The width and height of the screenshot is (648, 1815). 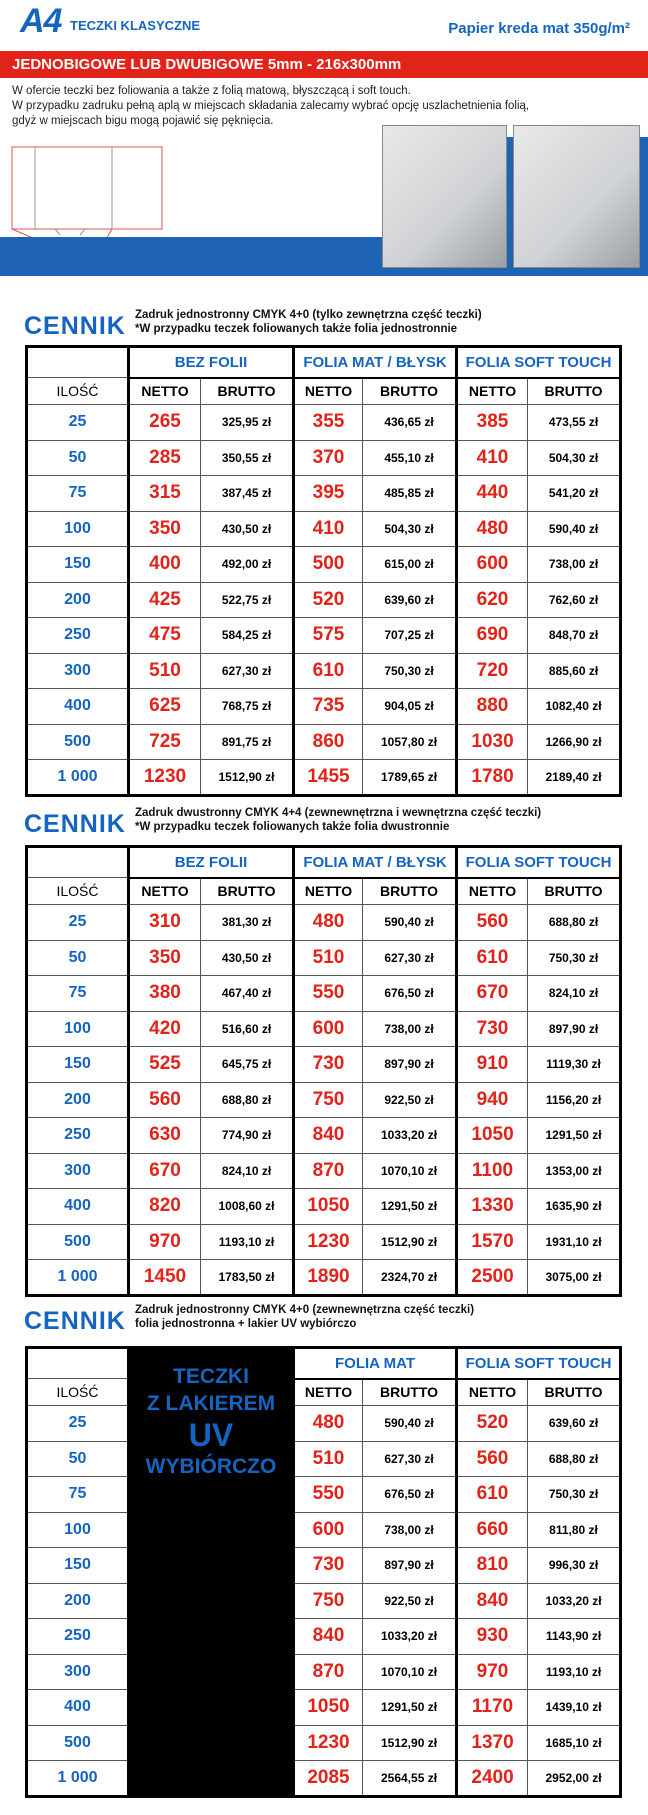 What do you see at coordinates (409, 1064) in the screenshot?
I see `price-gross: 897,90 zł` at bounding box center [409, 1064].